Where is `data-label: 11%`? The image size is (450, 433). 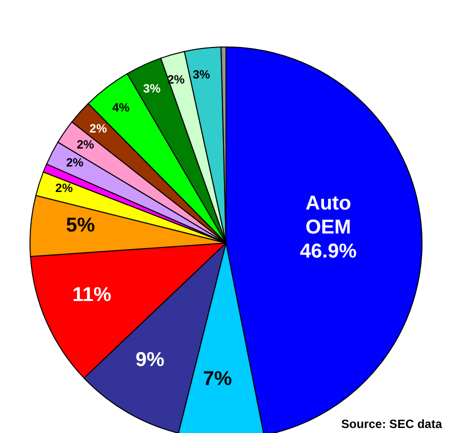
data-label: 11% is located at coordinates (92, 295).